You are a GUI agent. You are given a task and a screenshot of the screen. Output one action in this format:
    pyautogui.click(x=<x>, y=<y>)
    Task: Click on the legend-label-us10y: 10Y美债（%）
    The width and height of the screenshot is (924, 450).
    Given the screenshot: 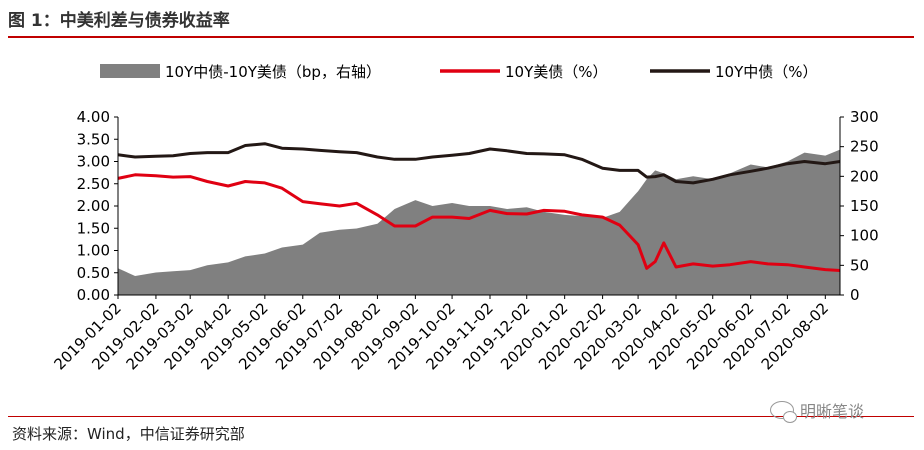 What is the action you would take?
    pyautogui.click(x=556, y=72)
    